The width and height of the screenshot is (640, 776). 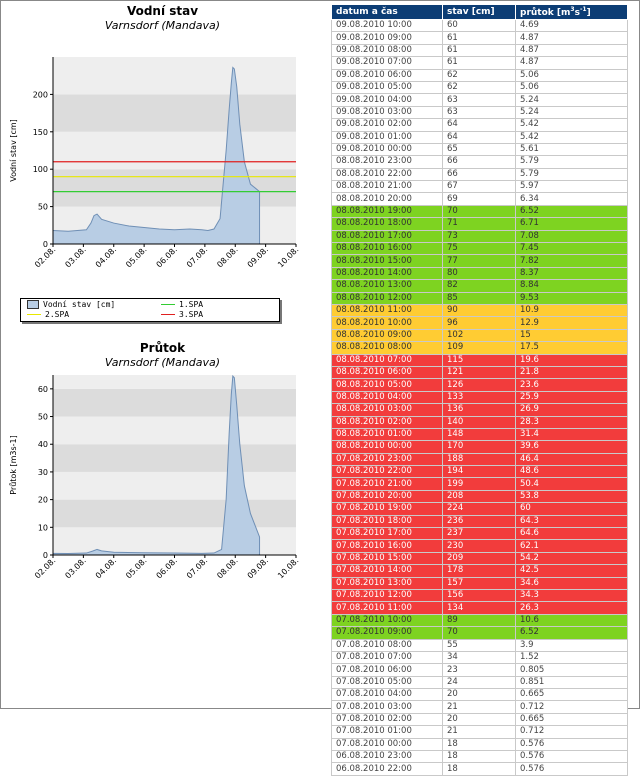 I want to click on cell-prutok: 5.61, so click(x=571, y=149).